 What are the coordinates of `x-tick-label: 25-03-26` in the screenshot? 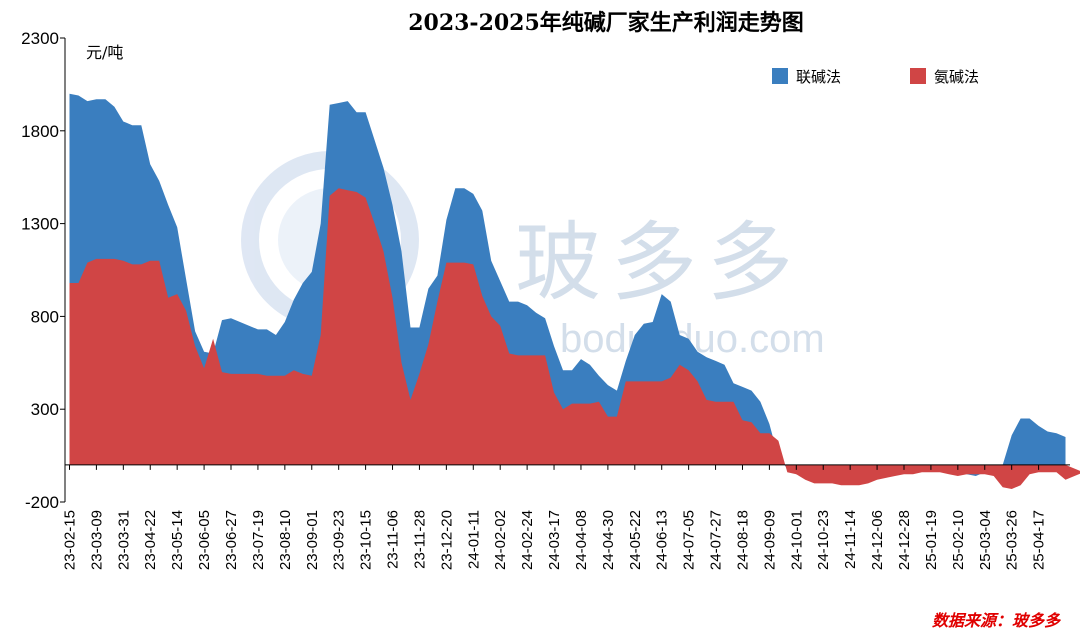 It's located at (1012, 540).